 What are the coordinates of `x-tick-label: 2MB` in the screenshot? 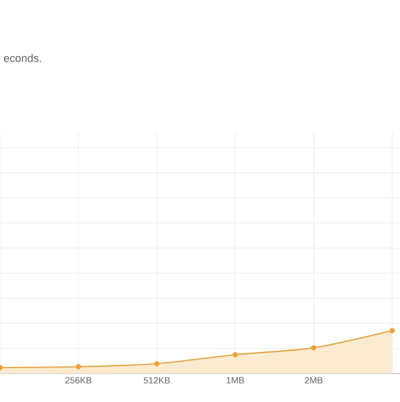 It's located at (313, 380).